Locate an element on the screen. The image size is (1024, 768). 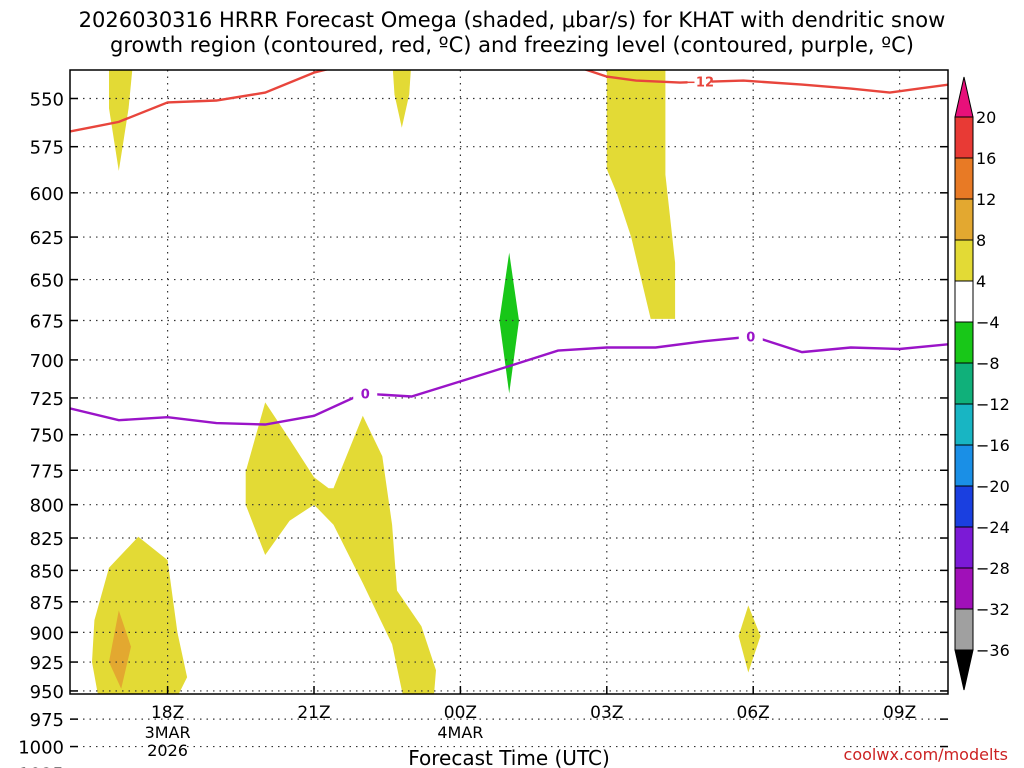
colorbar-label: −4 is located at coordinates (988, 322).